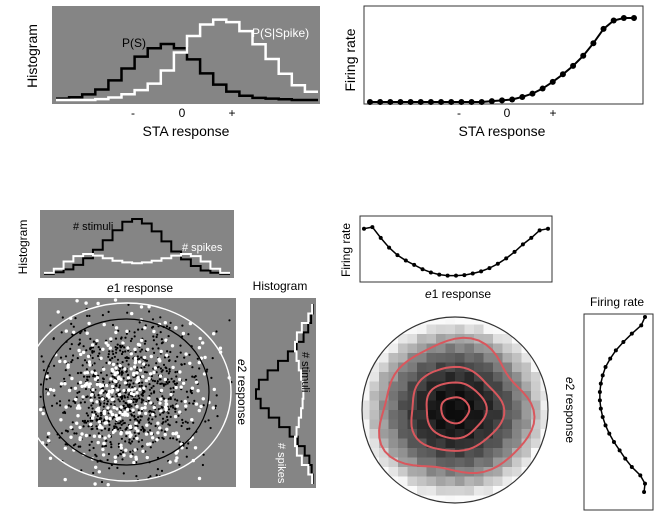 The image size is (663, 526). I want to click on panel-b-xlabel: STA response, so click(502, 131).